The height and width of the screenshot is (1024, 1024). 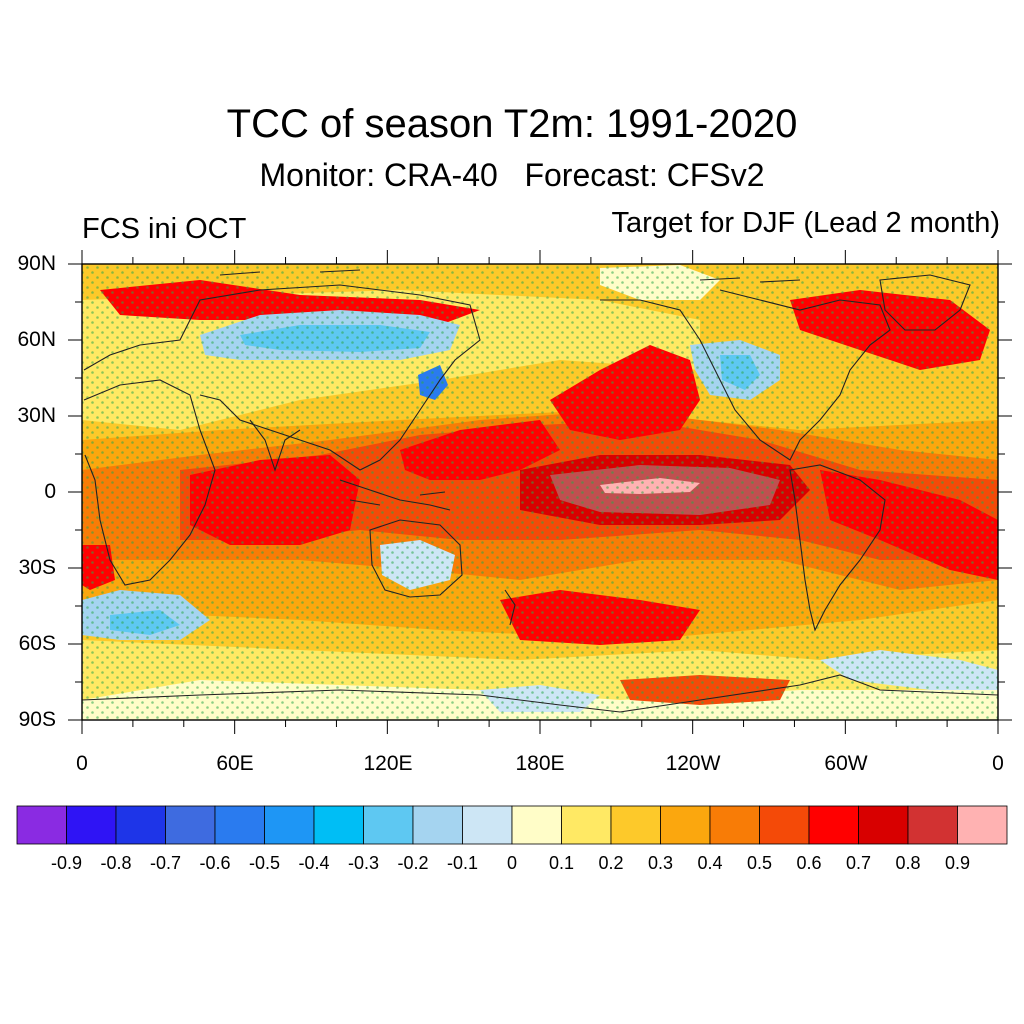 What do you see at coordinates (510, 276) in the screenshot?
I see `coastline-arctic-islands` at bounding box center [510, 276].